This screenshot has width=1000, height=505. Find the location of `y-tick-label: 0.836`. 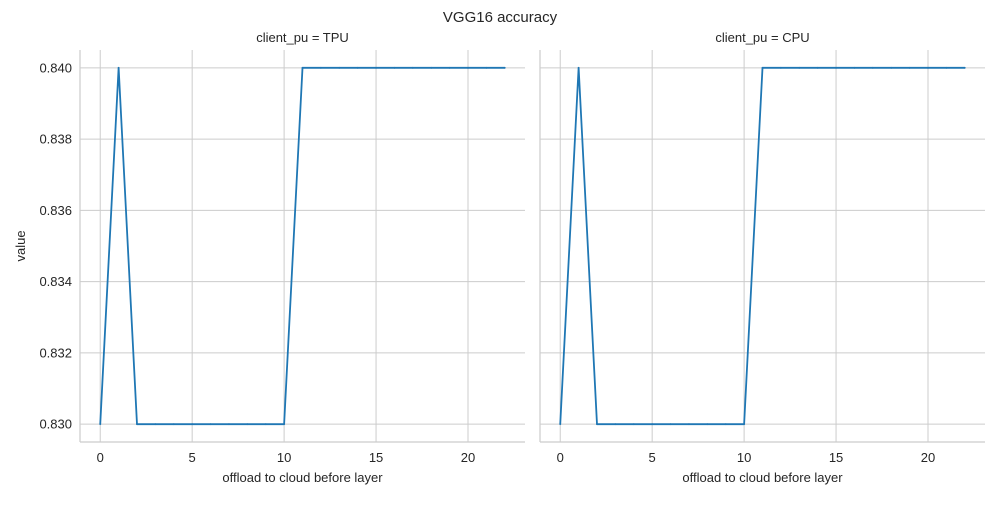

y-tick-label: 0.836 is located at coordinates (55, 210).